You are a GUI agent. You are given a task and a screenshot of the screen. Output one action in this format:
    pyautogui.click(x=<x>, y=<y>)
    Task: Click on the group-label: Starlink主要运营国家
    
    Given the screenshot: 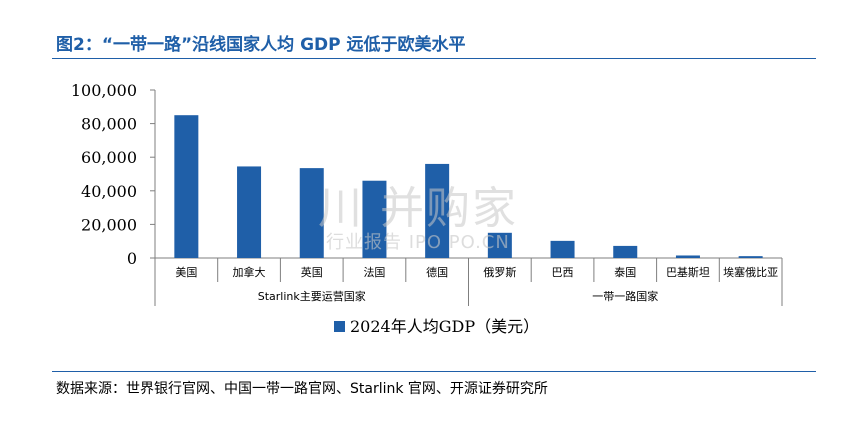 What is the action you would take?
    pyautogui.click(x=312, y=296)
    